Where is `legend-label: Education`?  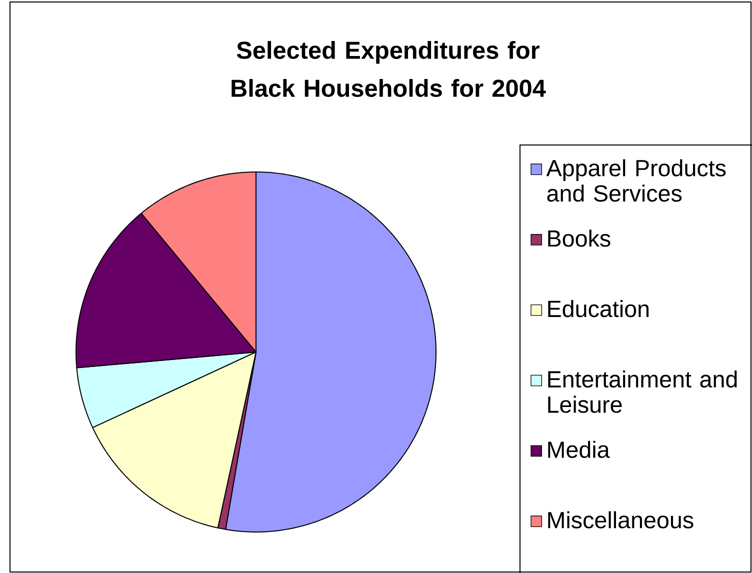 legend-label: Education is located at coordinates (598, 309).